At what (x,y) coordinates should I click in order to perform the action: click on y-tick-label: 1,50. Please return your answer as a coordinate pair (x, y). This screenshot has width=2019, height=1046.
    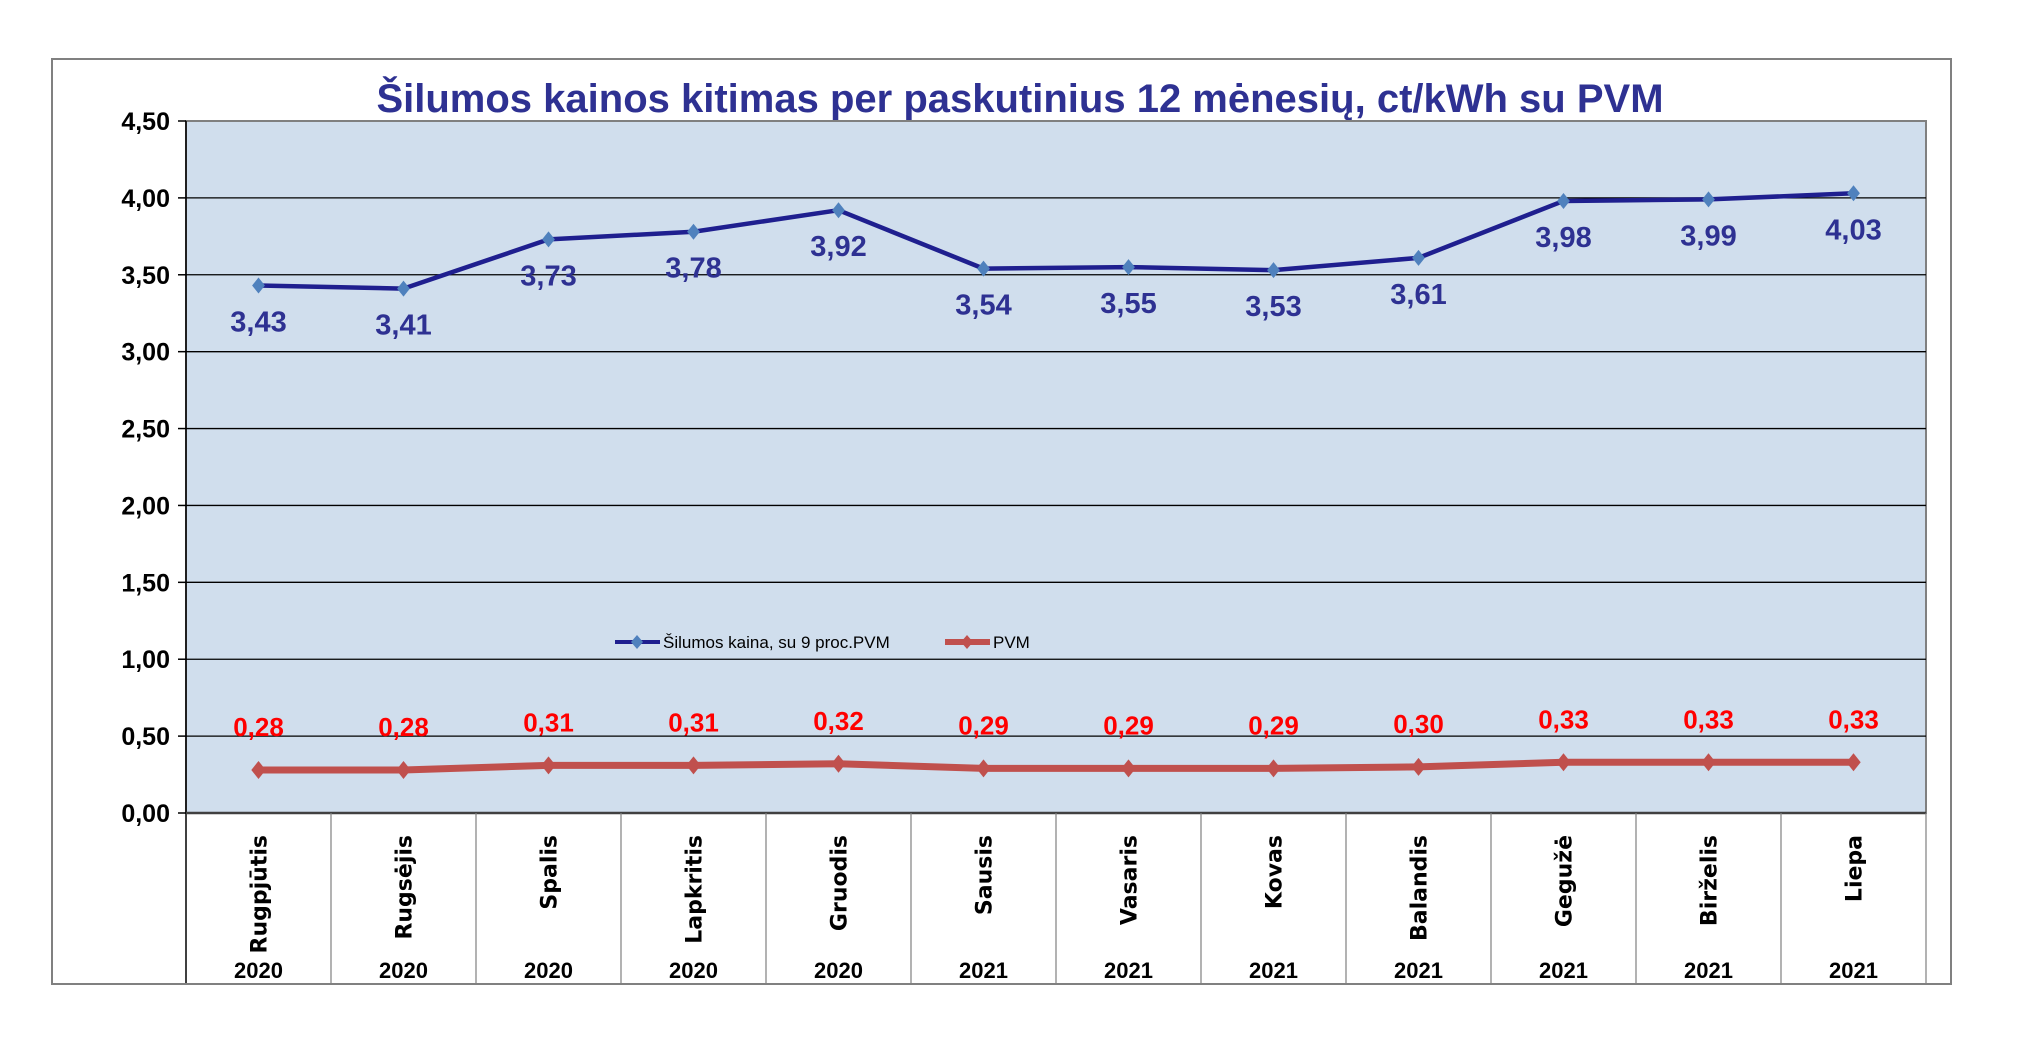
    Looking at the image, I should click on (145, 583).